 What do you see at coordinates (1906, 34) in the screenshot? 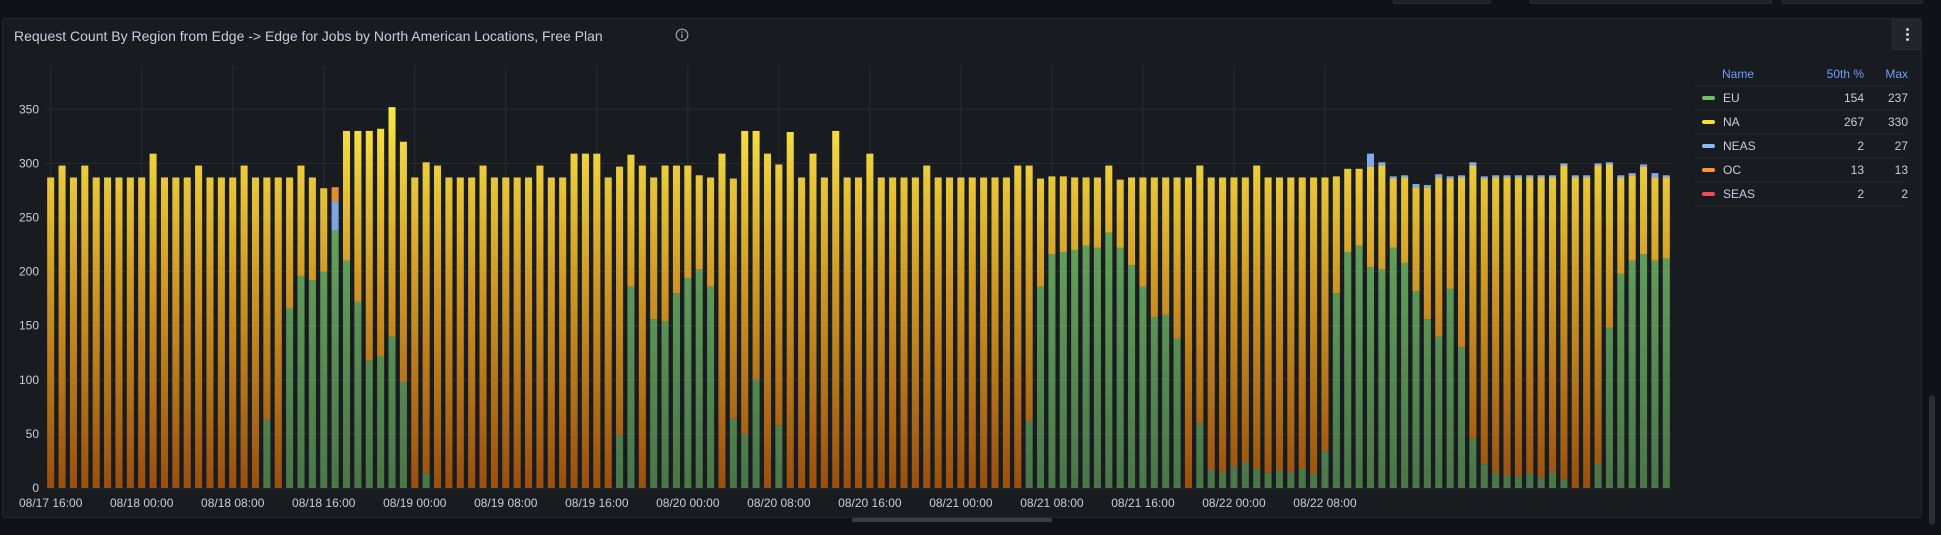
I see `panel-menu-button` at bounding box center [1906, 34].